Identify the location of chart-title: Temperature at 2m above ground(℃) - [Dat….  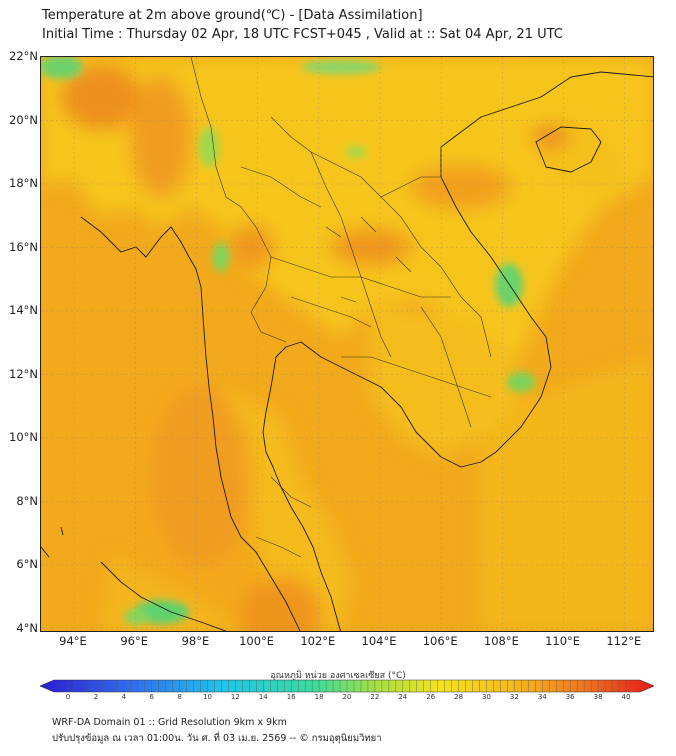
(232, 15).